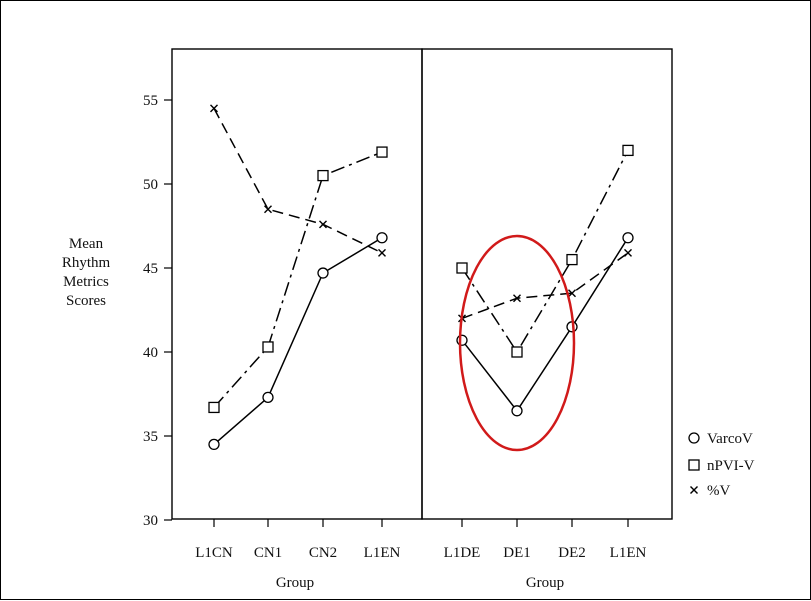 The width and height of the screenshot is (811, 601). I want to click on x-tick-label-p2-DE1: DE1, so click(517, 553).